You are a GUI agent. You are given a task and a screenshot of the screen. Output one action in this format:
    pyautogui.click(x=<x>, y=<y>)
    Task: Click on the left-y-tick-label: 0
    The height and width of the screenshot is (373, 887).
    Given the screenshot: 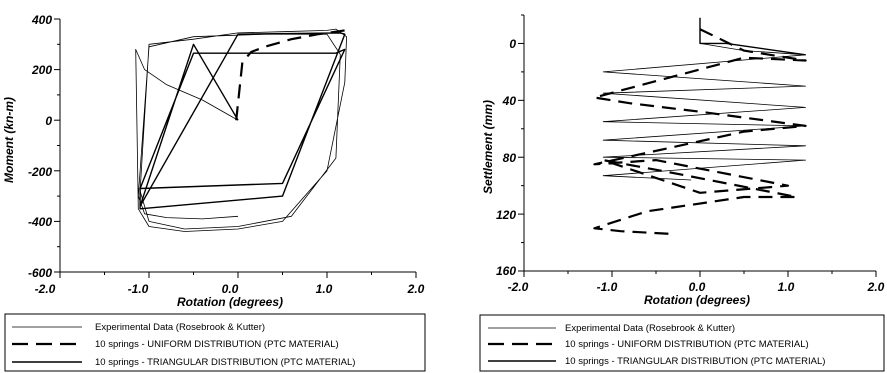 What is the action you would take?
    pyautogui.click(x=48, y=121)
    